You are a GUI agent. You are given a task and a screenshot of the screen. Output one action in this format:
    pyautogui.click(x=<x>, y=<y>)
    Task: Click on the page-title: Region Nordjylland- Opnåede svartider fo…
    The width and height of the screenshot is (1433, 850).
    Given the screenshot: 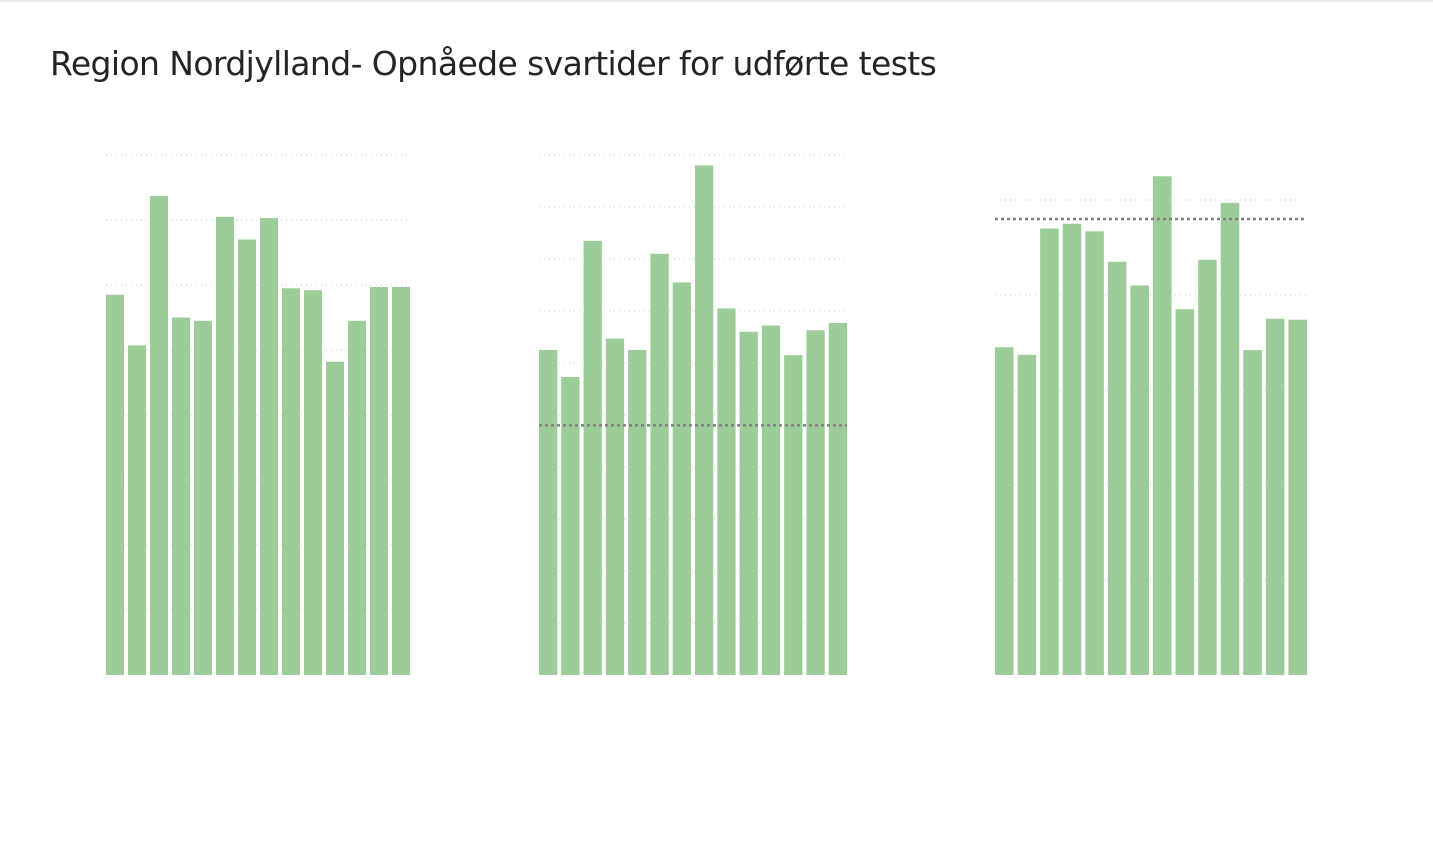 What is the action you would take?
    pyautogui.click(x=493, y=63)
    